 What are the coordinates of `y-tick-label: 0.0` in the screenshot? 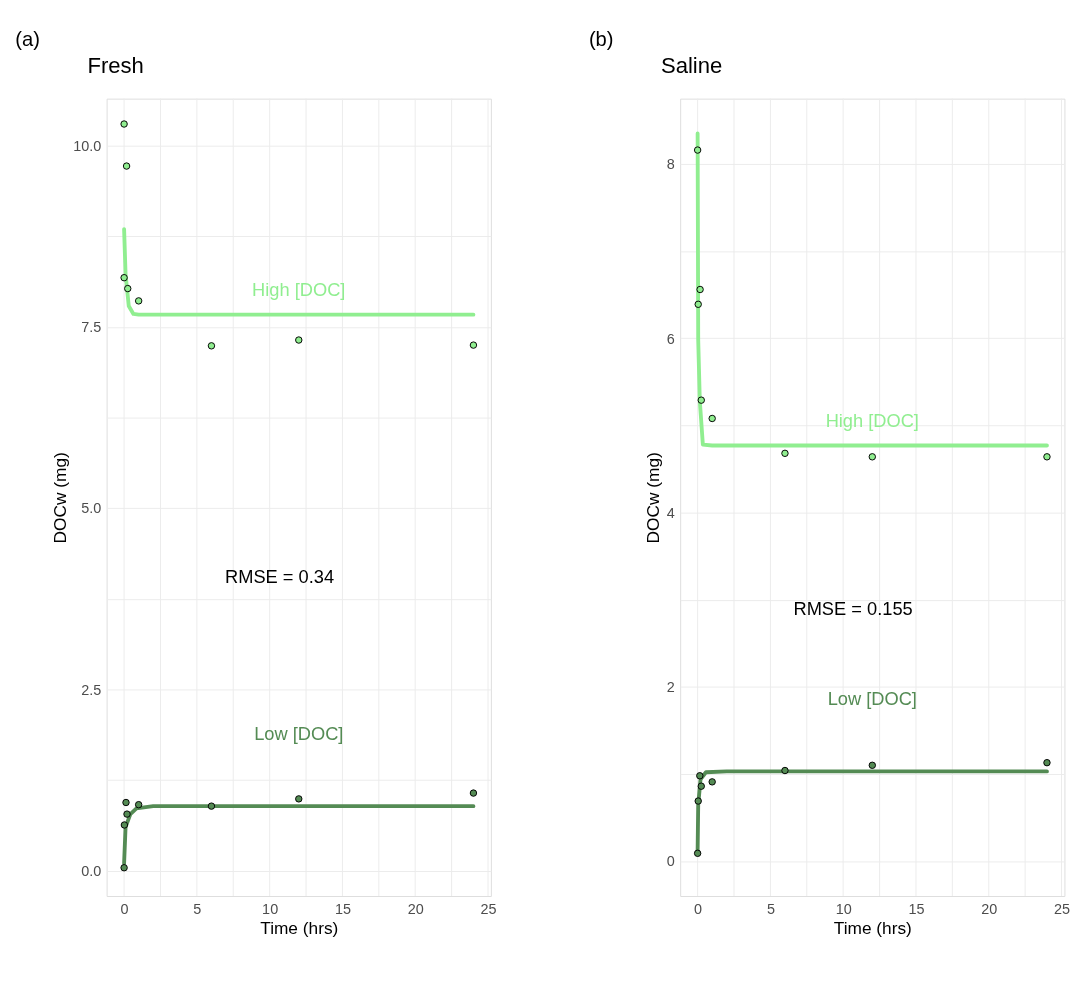 It's located at (91, 870).